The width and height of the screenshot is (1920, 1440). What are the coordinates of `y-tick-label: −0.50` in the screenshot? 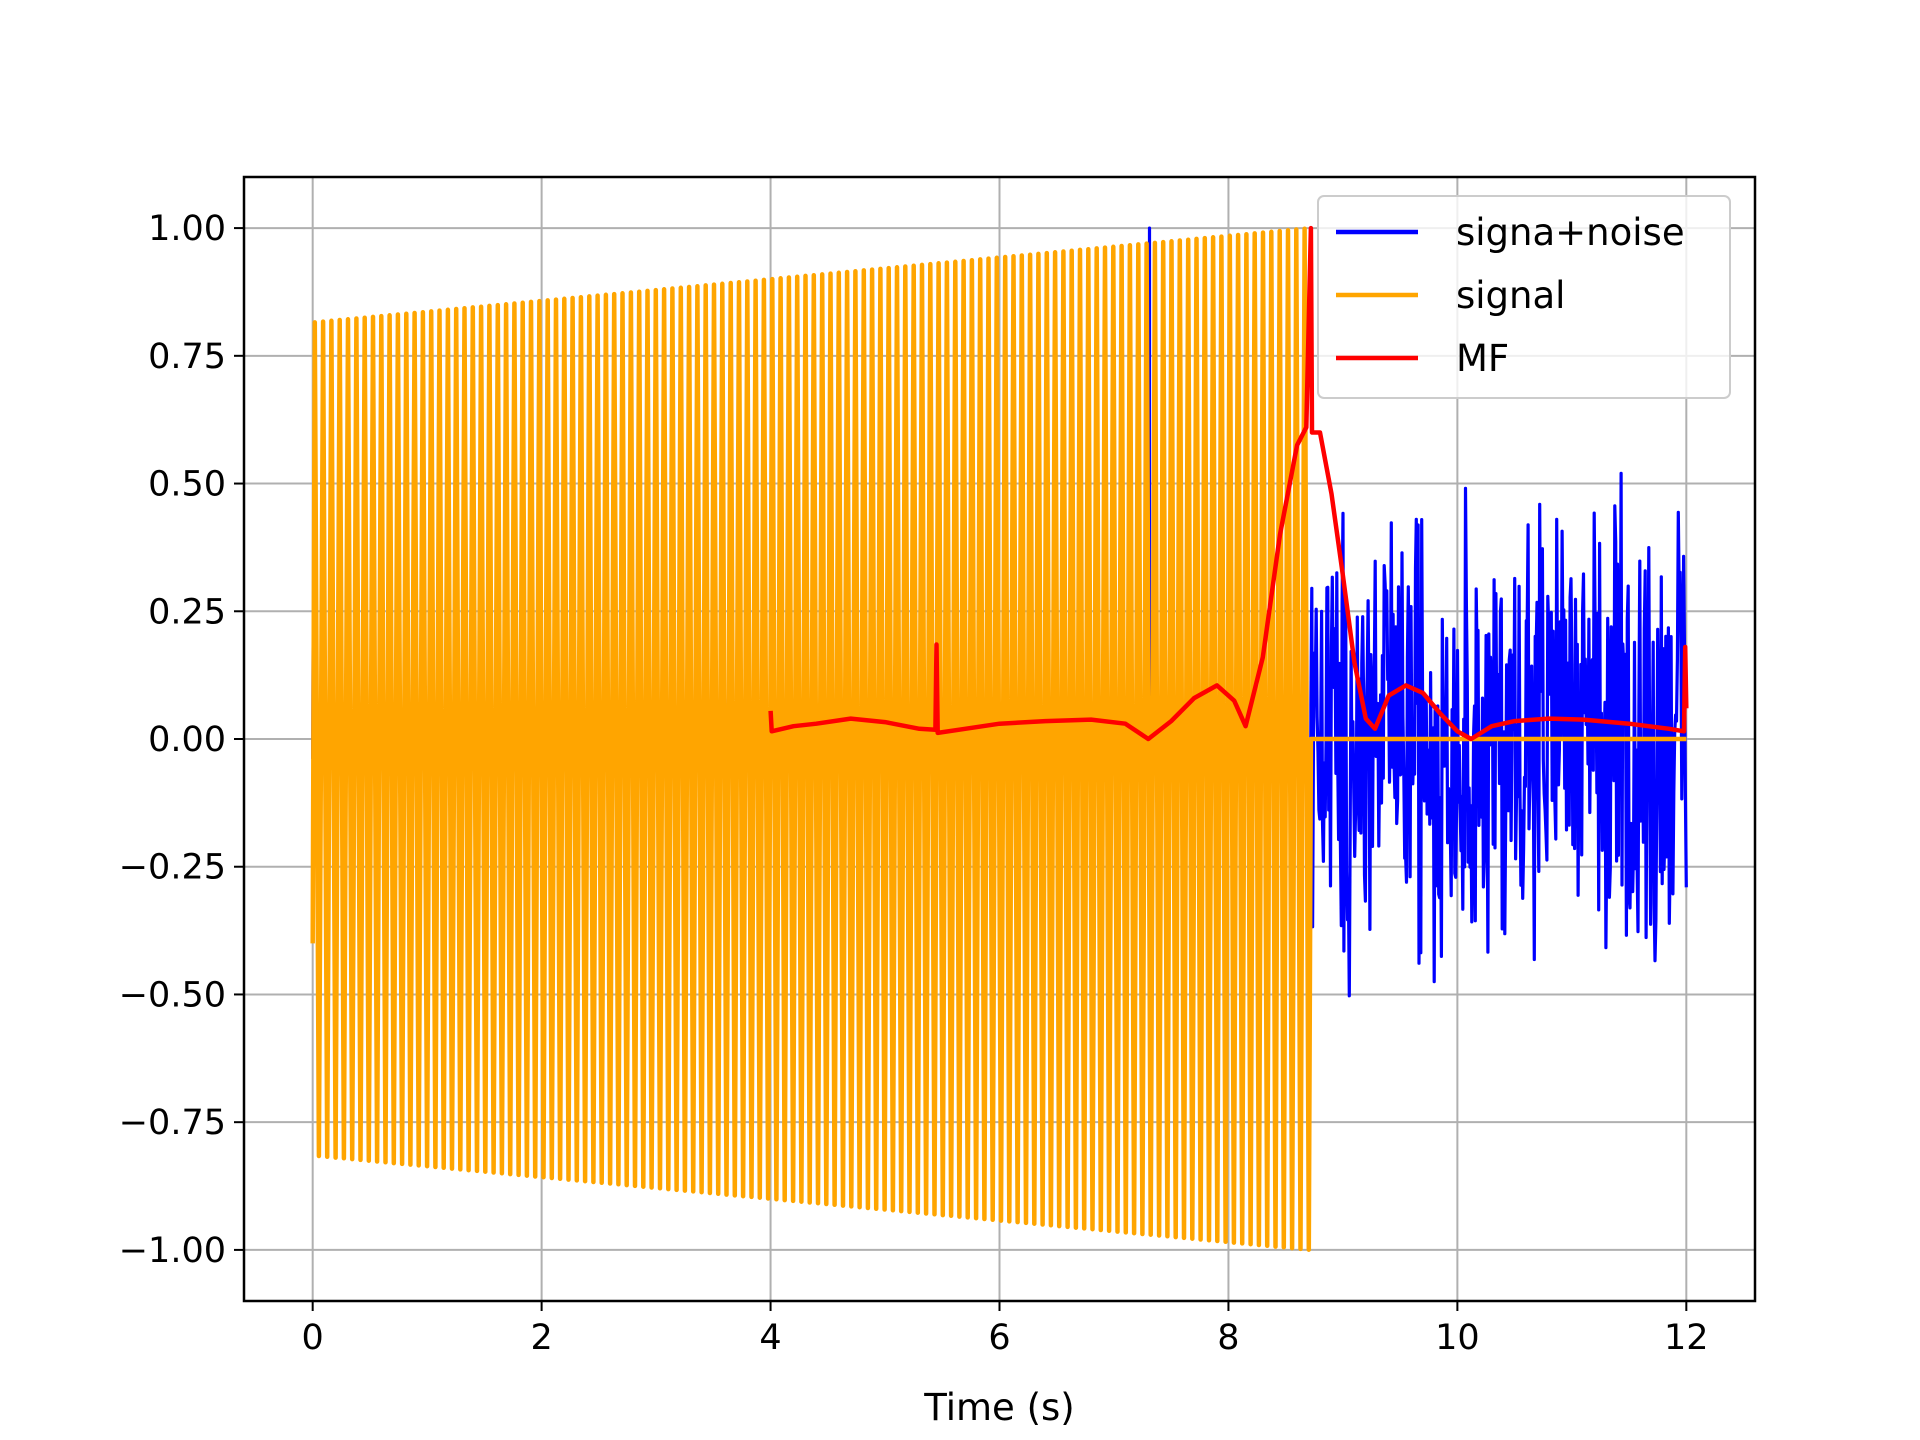 It's located at (172, 995).